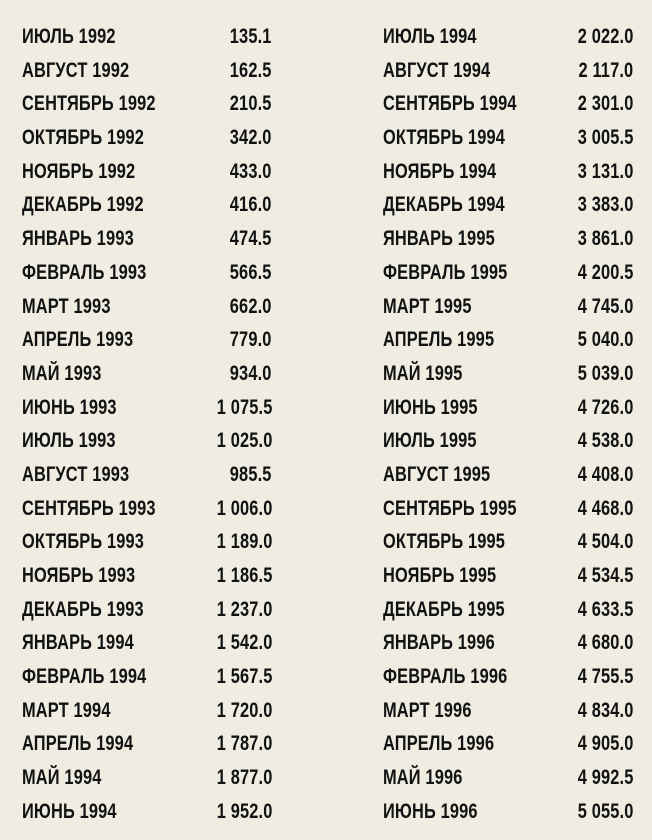 The height and width of the screenshot is (840, 652). I want to click on table-row: МАЙ 1996 4 992.5, so click(508, 778).